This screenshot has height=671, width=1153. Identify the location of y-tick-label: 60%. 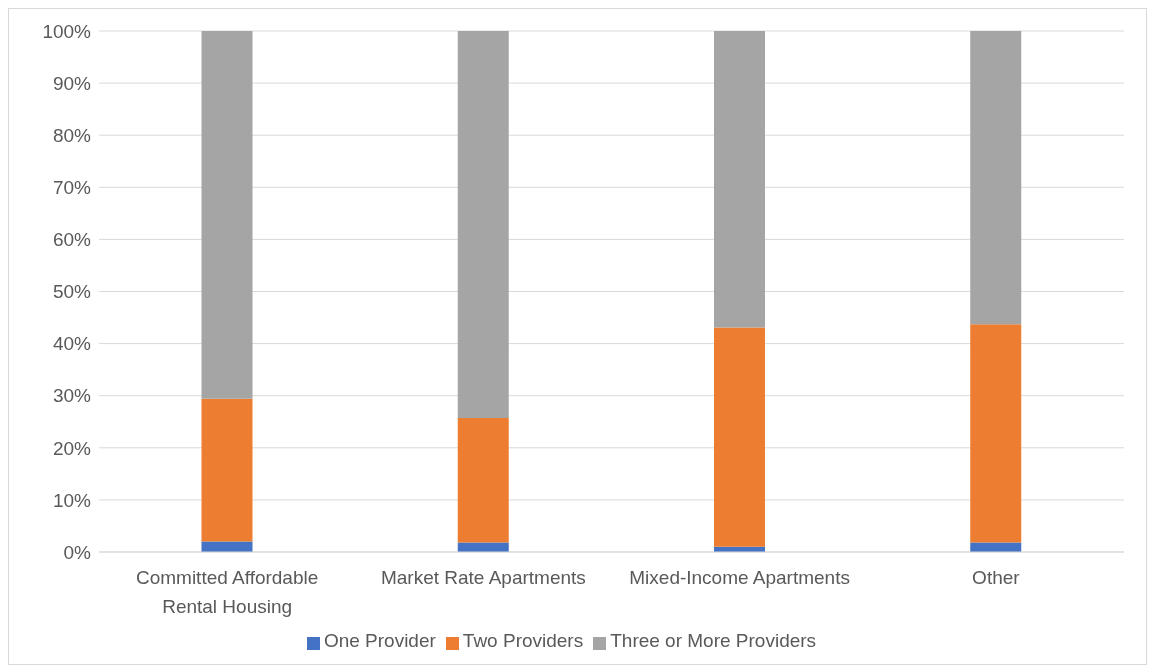
(72, 240).